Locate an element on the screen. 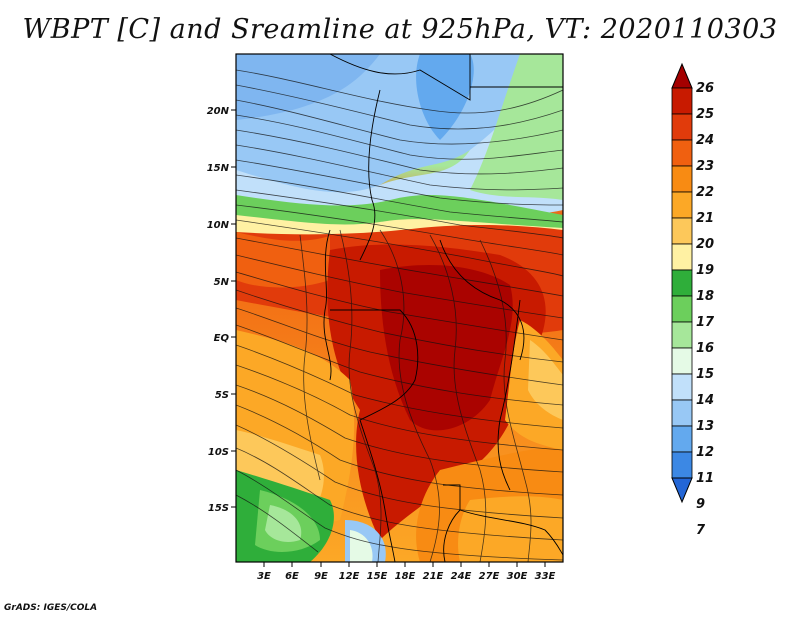 The image size is (800, 618). lon-label: 30E is located at coordinates (517, 576).